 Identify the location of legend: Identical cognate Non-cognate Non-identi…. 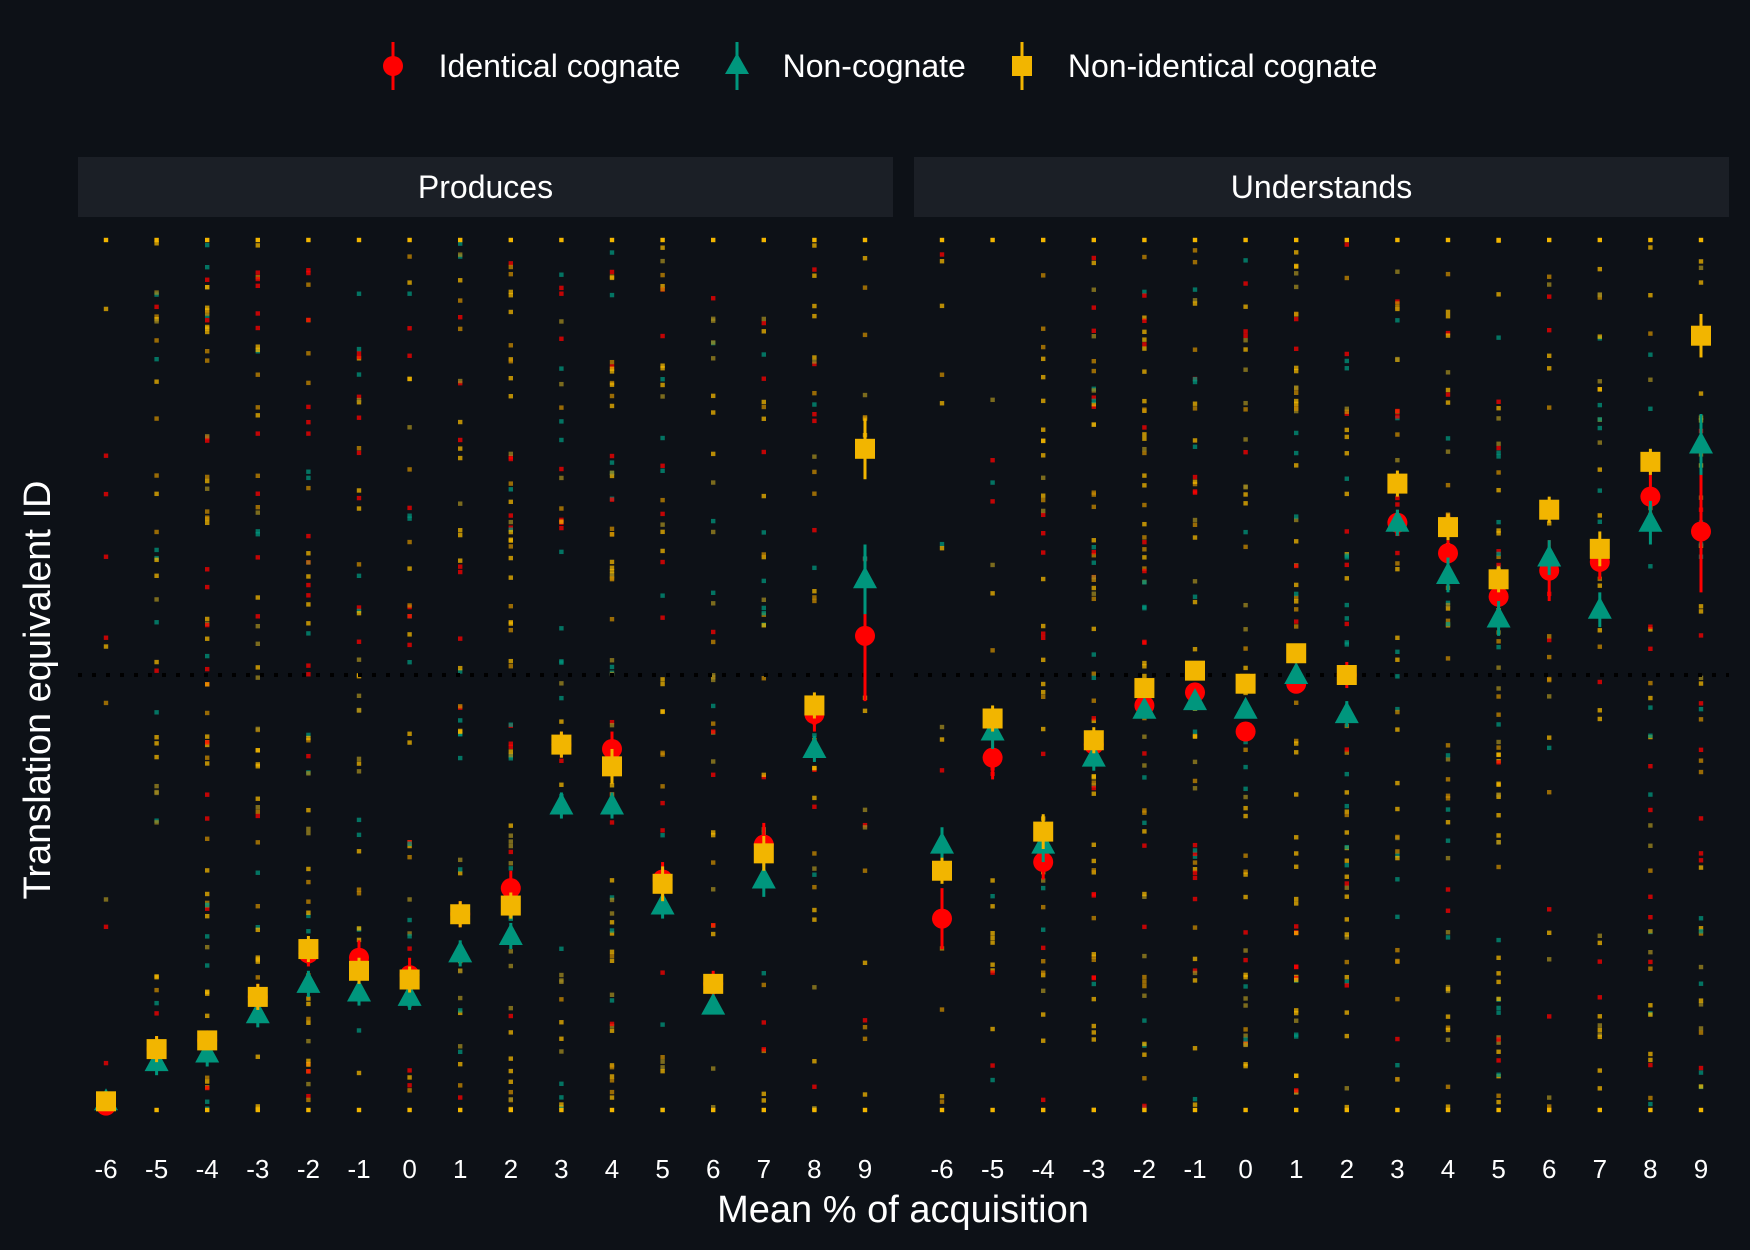
(875, 66).